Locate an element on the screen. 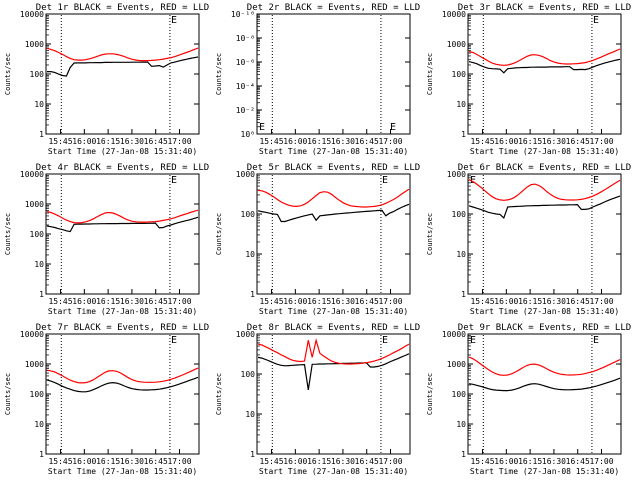  panel-title: Det 1r BLACK = Events, RED = LLD is located at coordinates (122, 8).